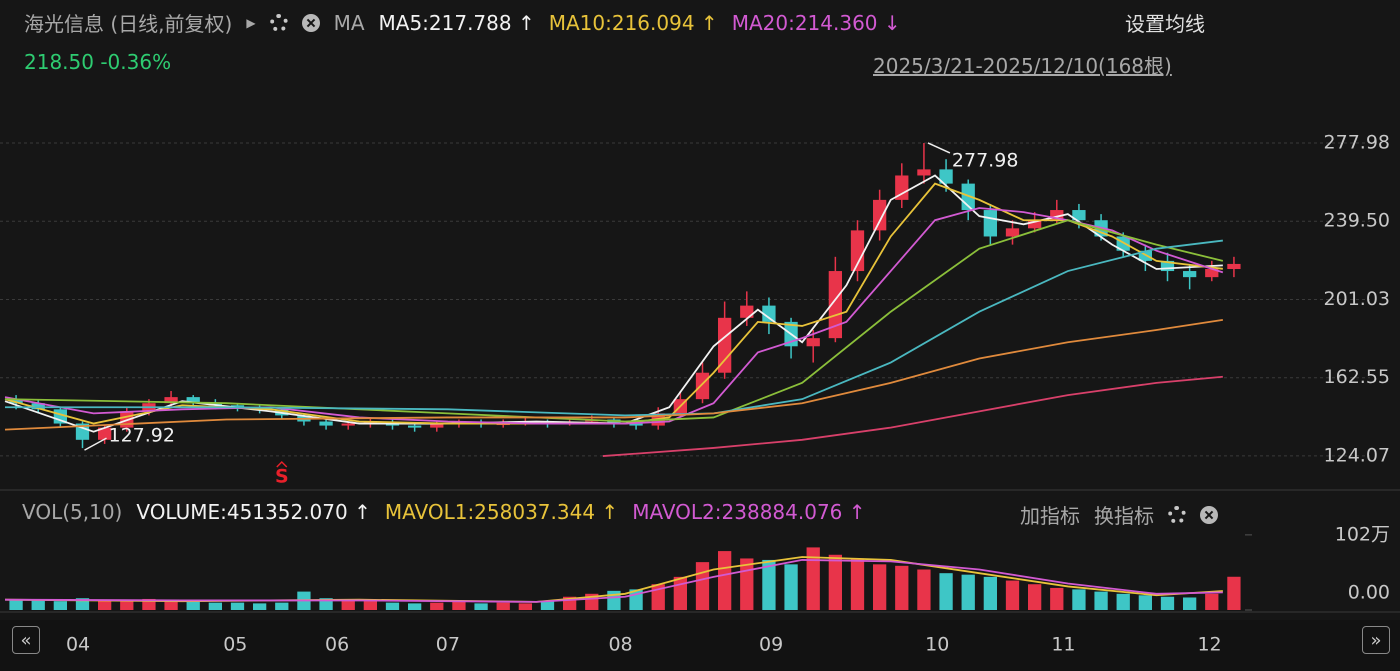 The height and width of the screenshot is (671, 1400). Describe the element at coordinates (939, 148) in the screenshot. I see `annotation-arrow` at that location.